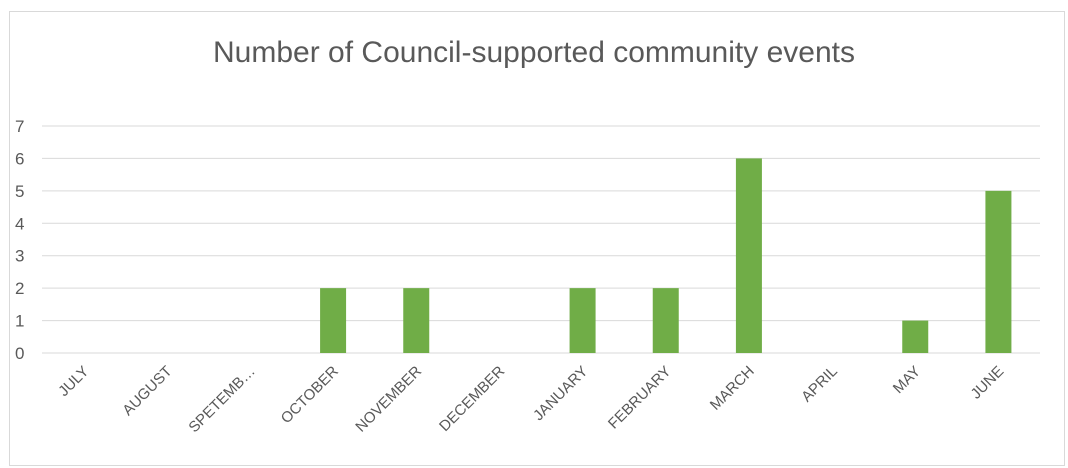 The image size is (1068, 468). Describe the element at coordinates (19, 158) in the screenshot. I see `y-tick-label: 6` at that location.